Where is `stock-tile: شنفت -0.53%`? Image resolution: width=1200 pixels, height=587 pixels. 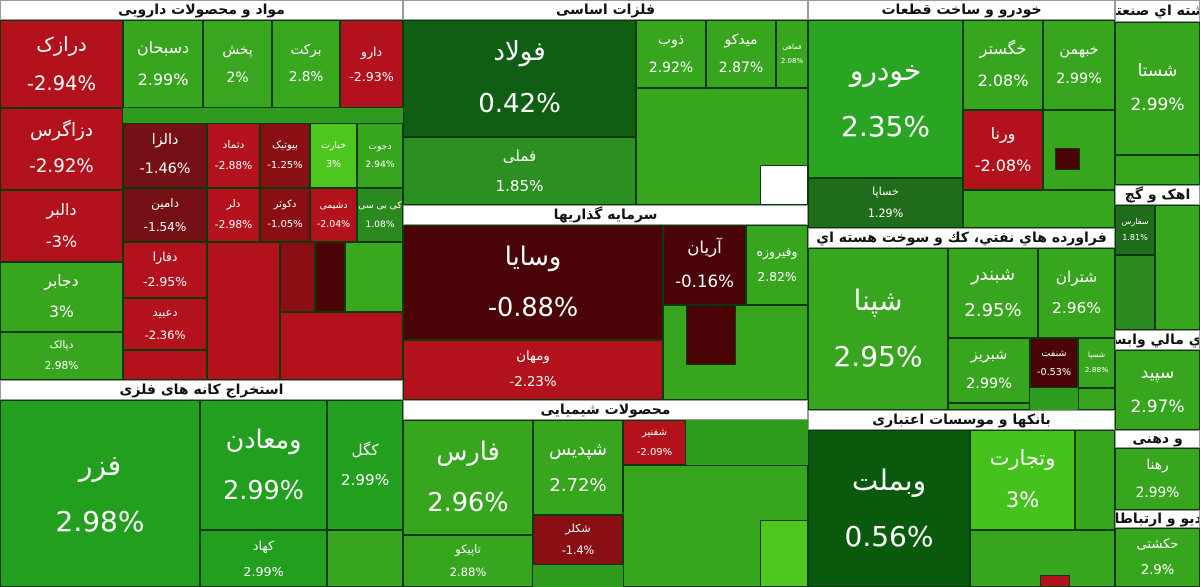
stock-tile: شنفت -0.53% is located at coordinates (1054, 363).